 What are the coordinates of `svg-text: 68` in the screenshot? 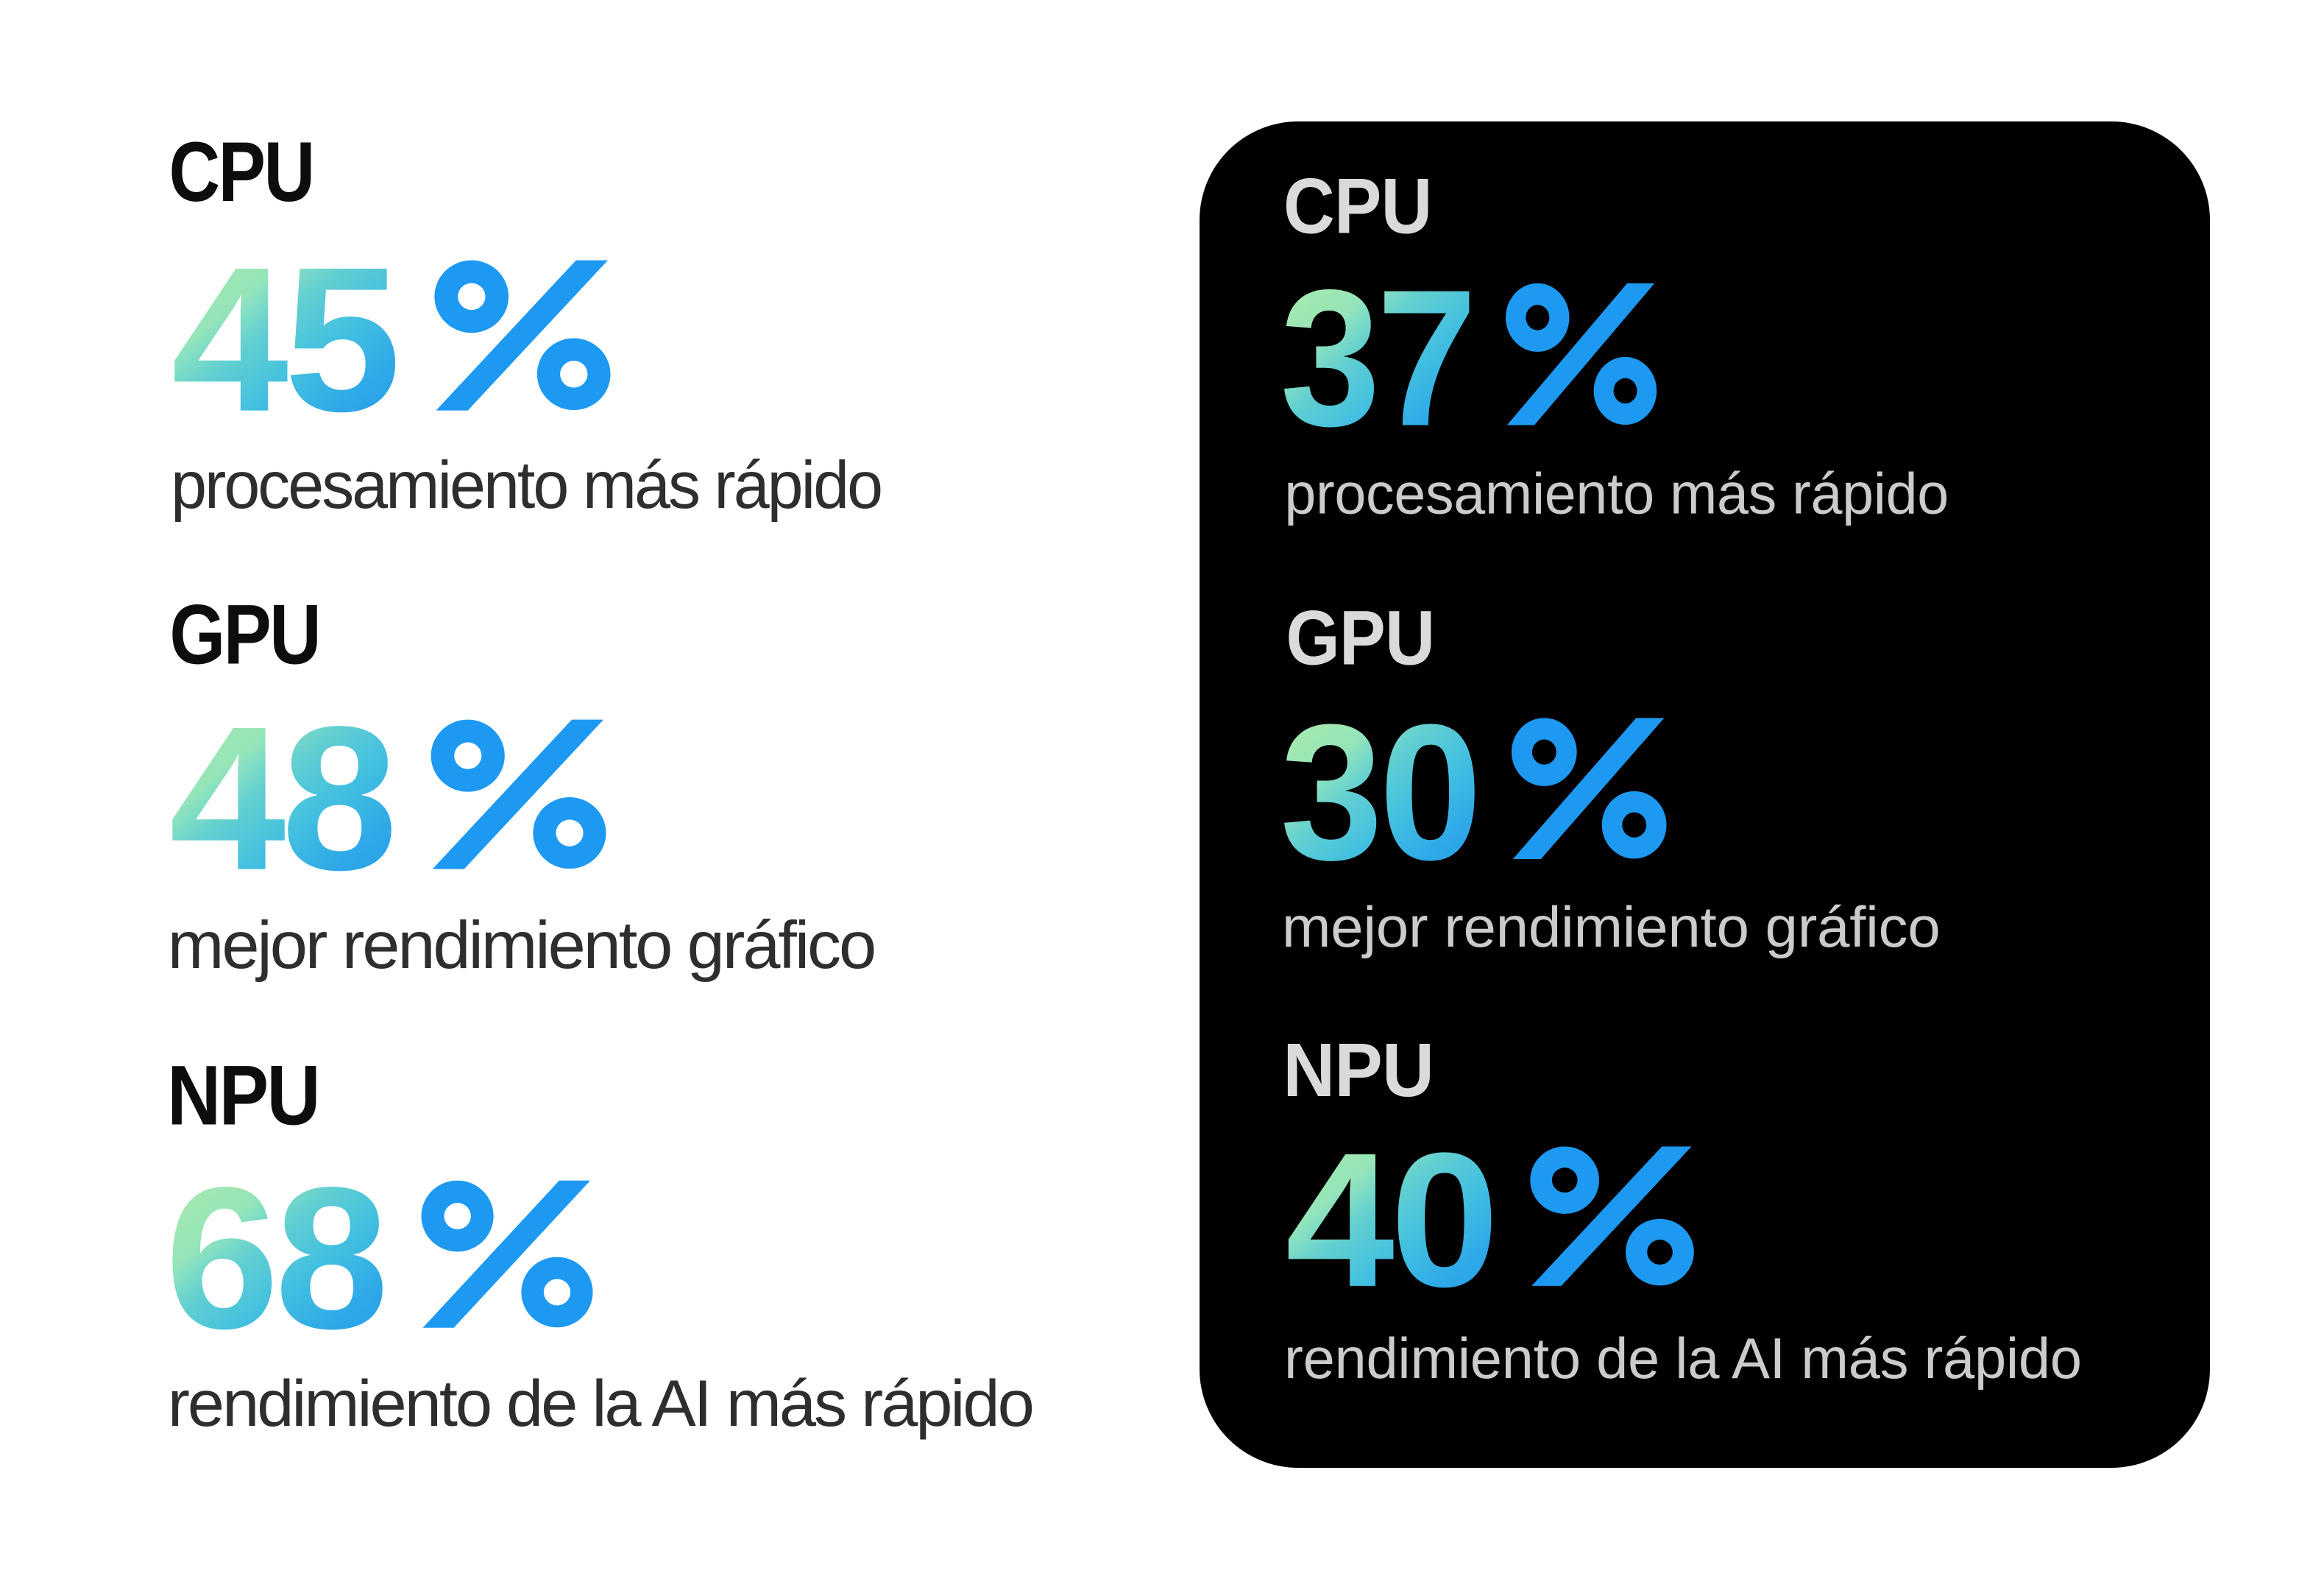 It's located at (274, 1267).